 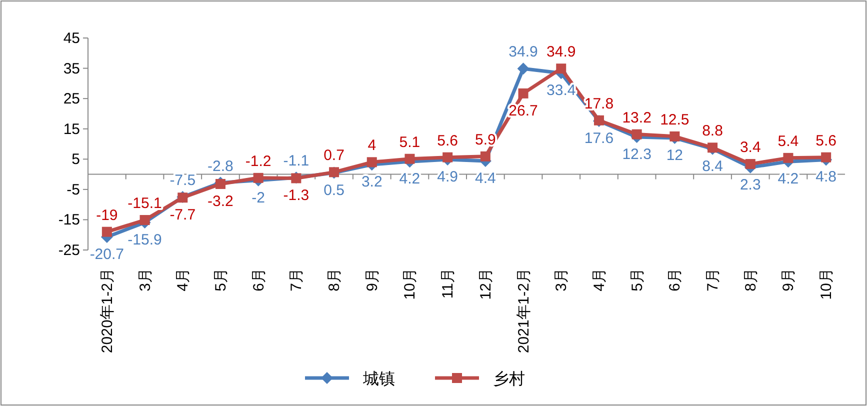 What do you see at coordinates (258, 197) in the screenshot?
I see `data-label: -2` at bounding box center [258, 197].